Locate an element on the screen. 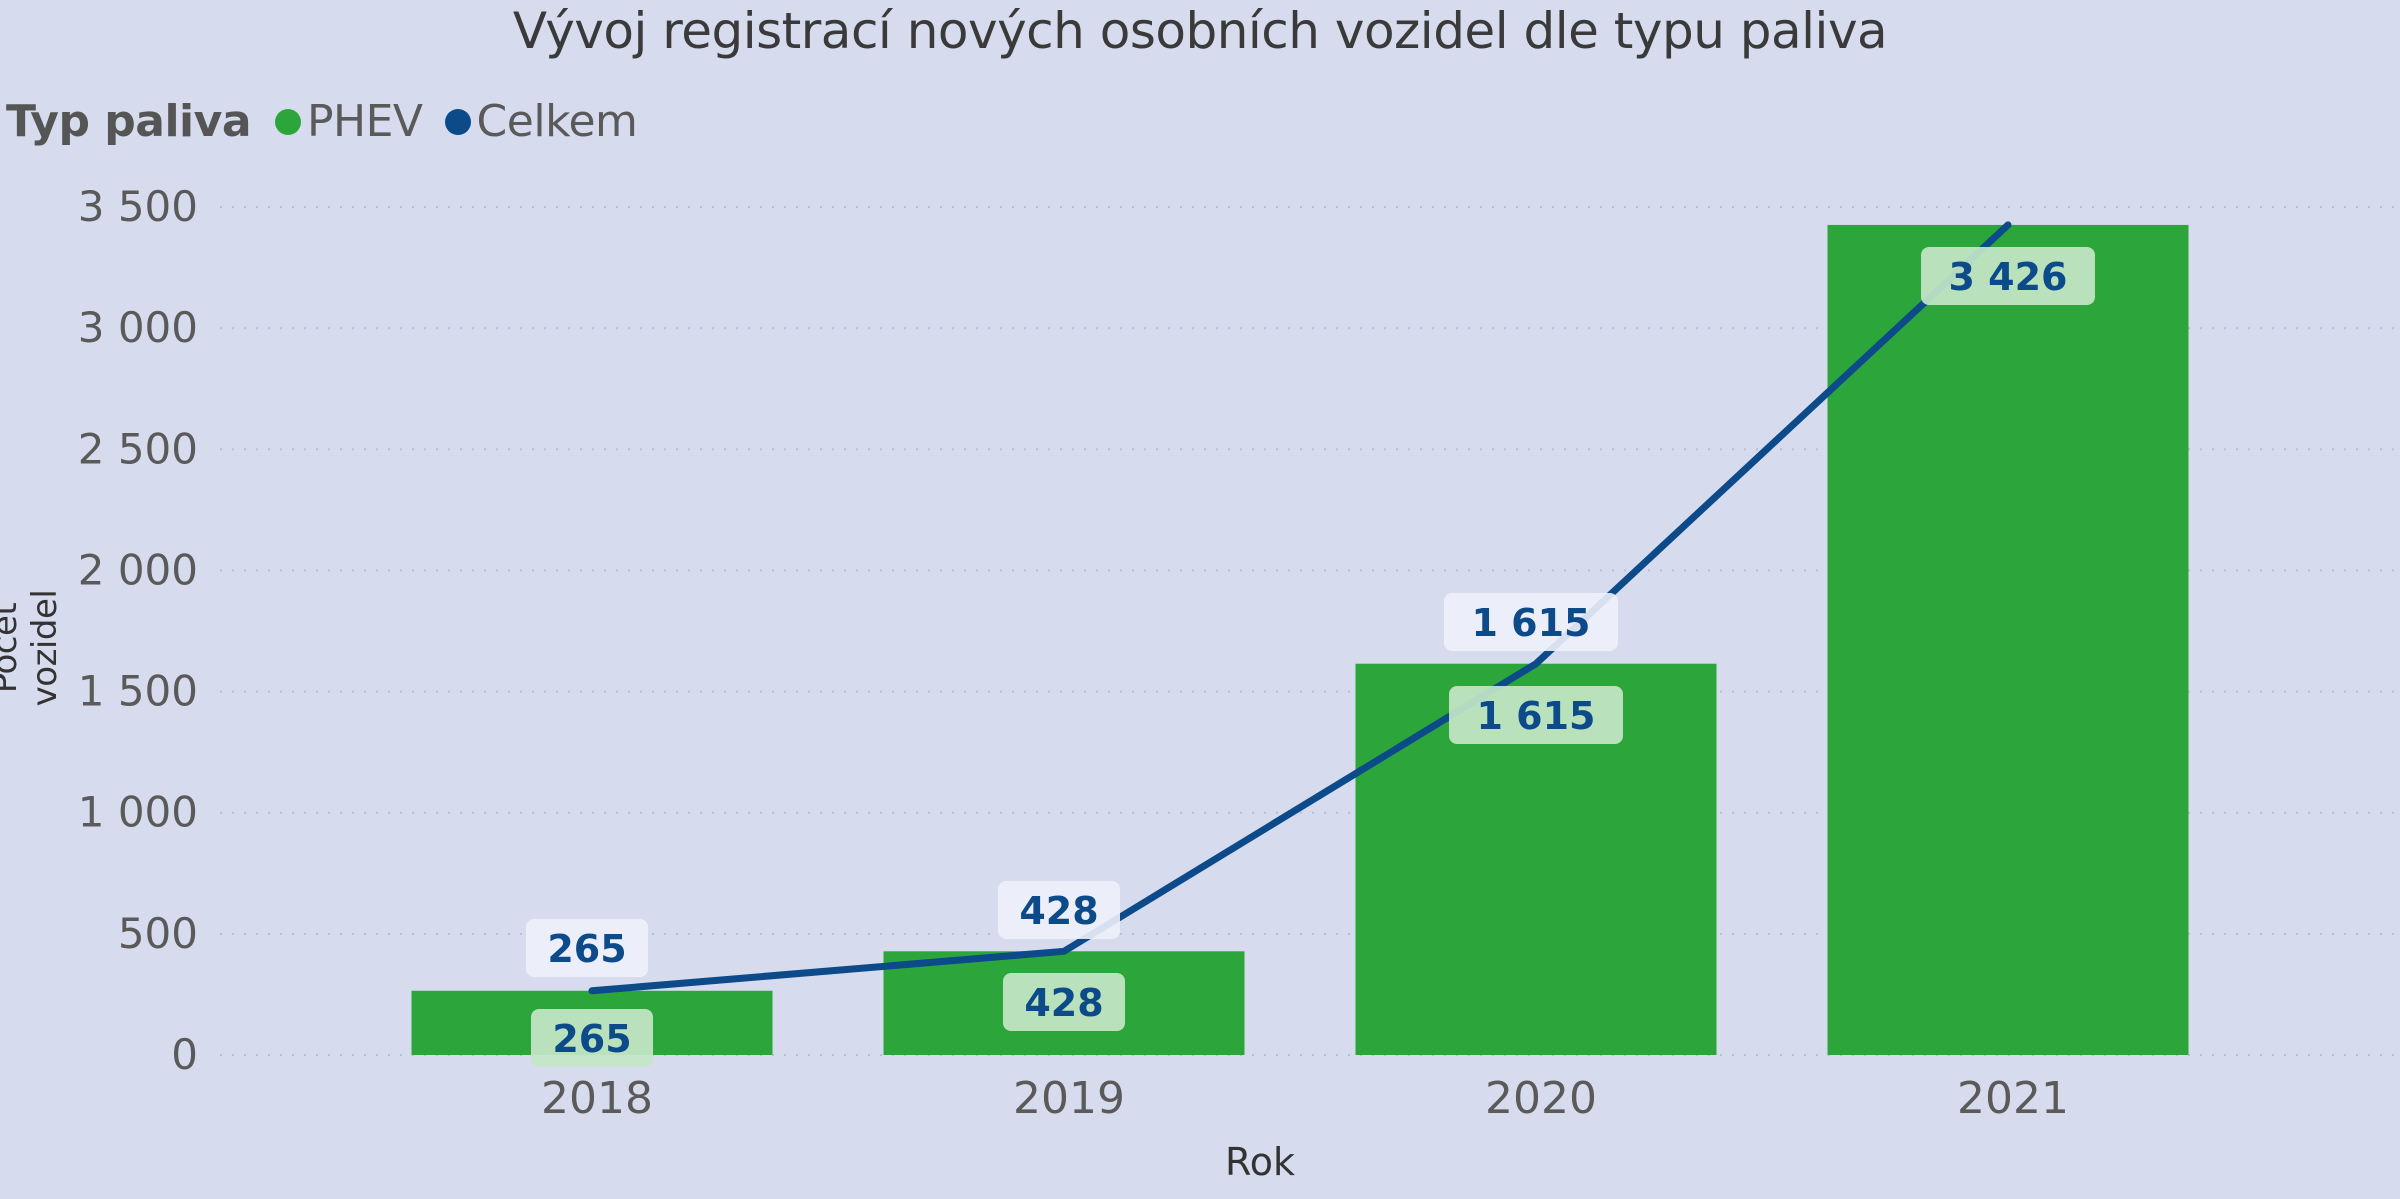 This screenshot has width=2400, height=1199. x-tick-label: 2021 is located at coordinates (2013, 1098).